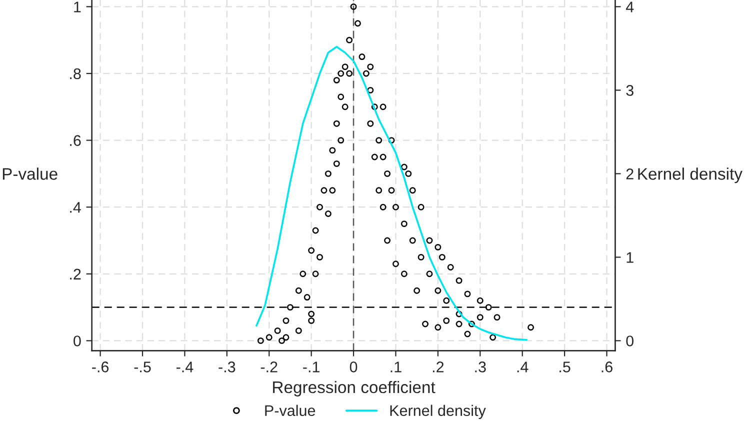  Describe the element at coordinates (354, 367) in the screenshot. I see `x-tick-label: 0` at that location.